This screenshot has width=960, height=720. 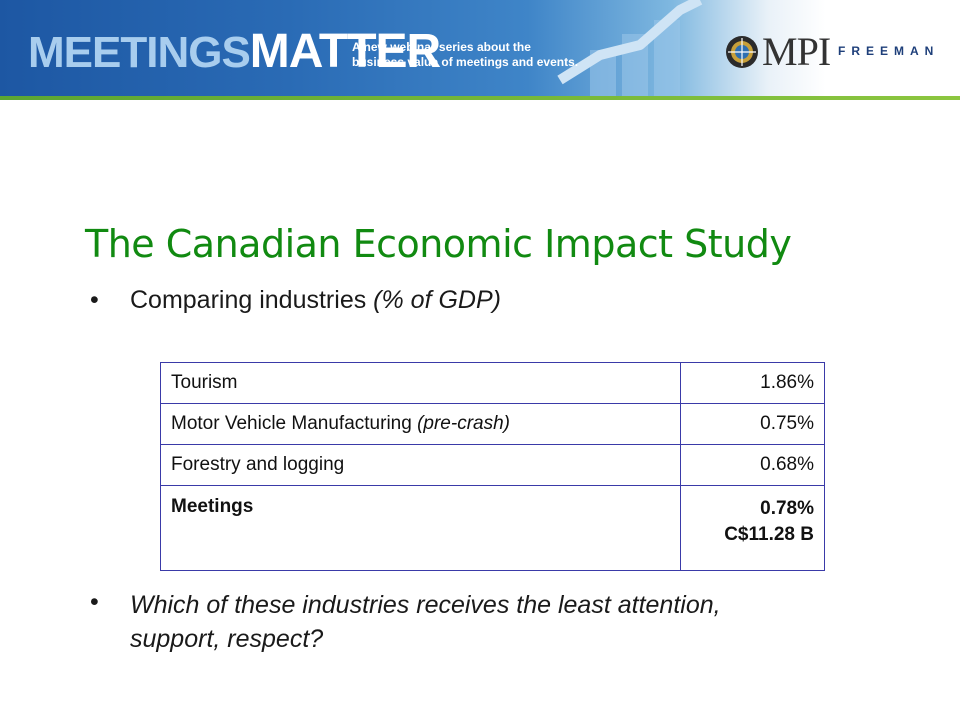 I want to click on freeman-wordmark: FREEMAN, so click(x=889, y=51).